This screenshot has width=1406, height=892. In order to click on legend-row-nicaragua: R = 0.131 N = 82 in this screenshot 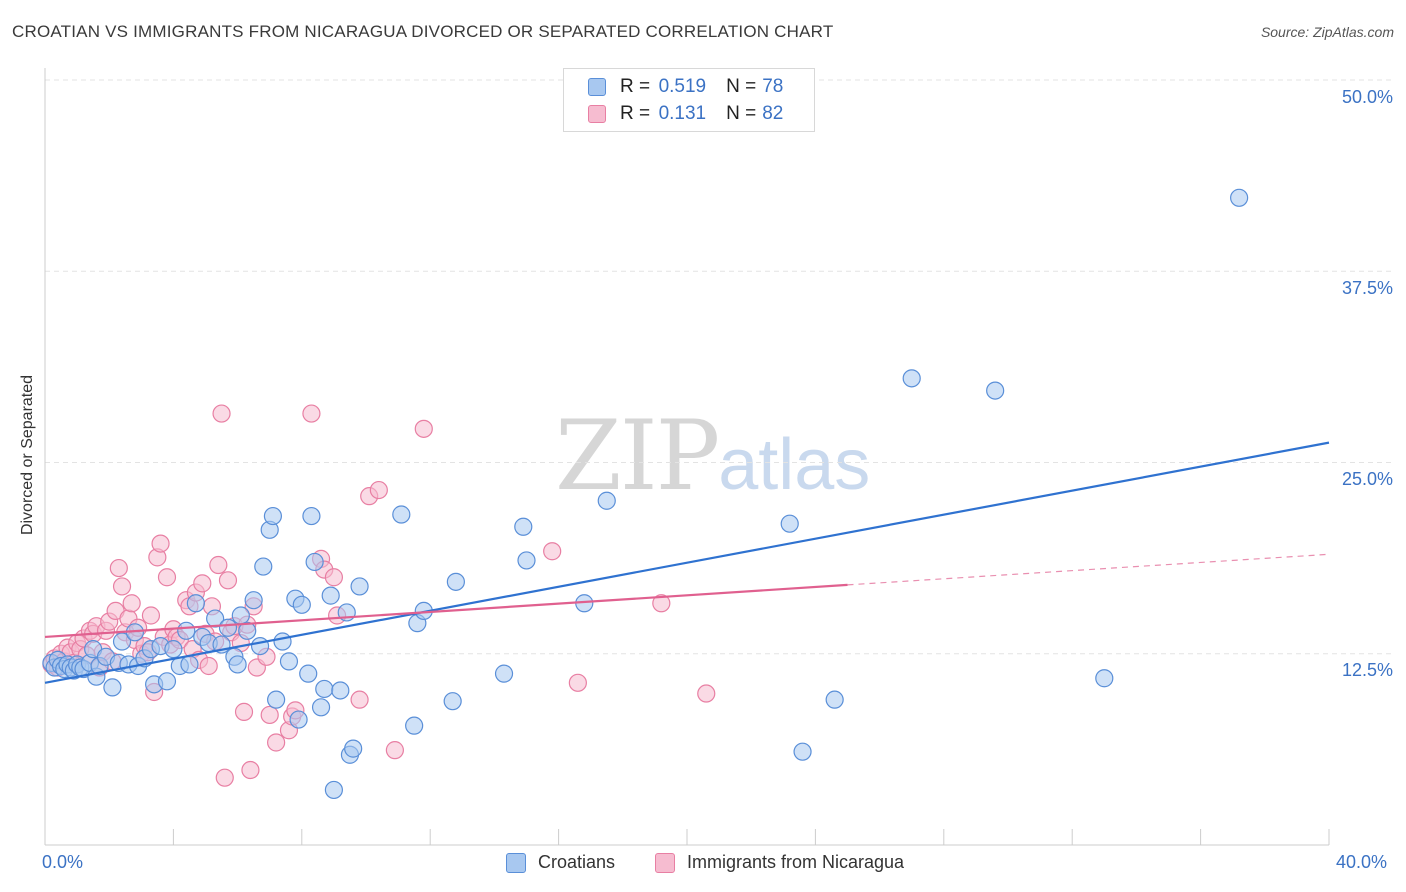, I will do `click(685, 114)`.